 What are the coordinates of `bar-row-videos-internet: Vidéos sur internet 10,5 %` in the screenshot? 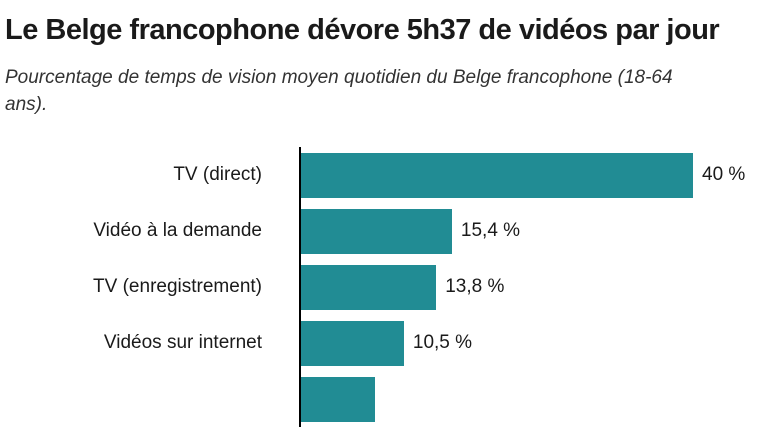 It's located at (382, 343).